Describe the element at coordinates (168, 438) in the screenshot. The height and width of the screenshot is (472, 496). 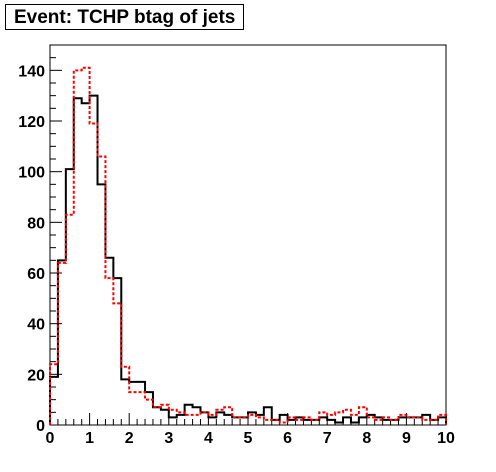
I see `x-tick-label: 3` at that location.